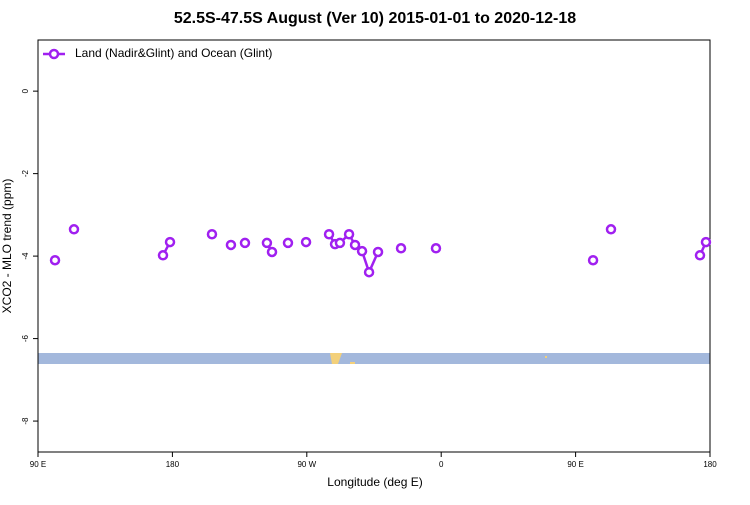 The height and width of the screenshot is (505, 750). What do you see at coordinates (7, 246) in the screenshot?
I see `y-axis-label: XCO2 - MLO trend (ppm)` at bounding box center [7, 246].